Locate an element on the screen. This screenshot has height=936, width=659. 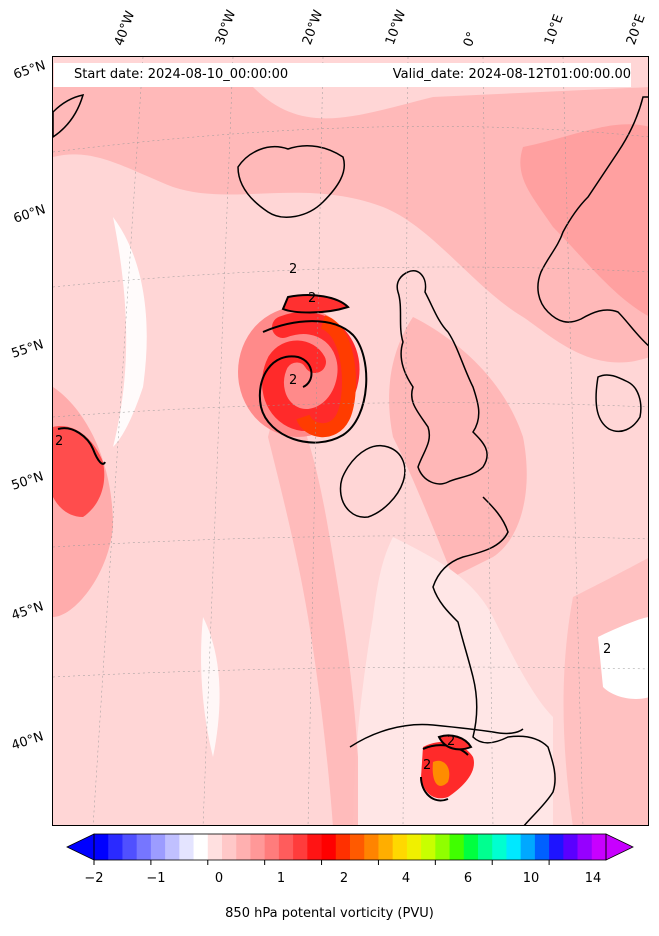
colorbar-tick-label: −2 is located at coordinates (94, 878).